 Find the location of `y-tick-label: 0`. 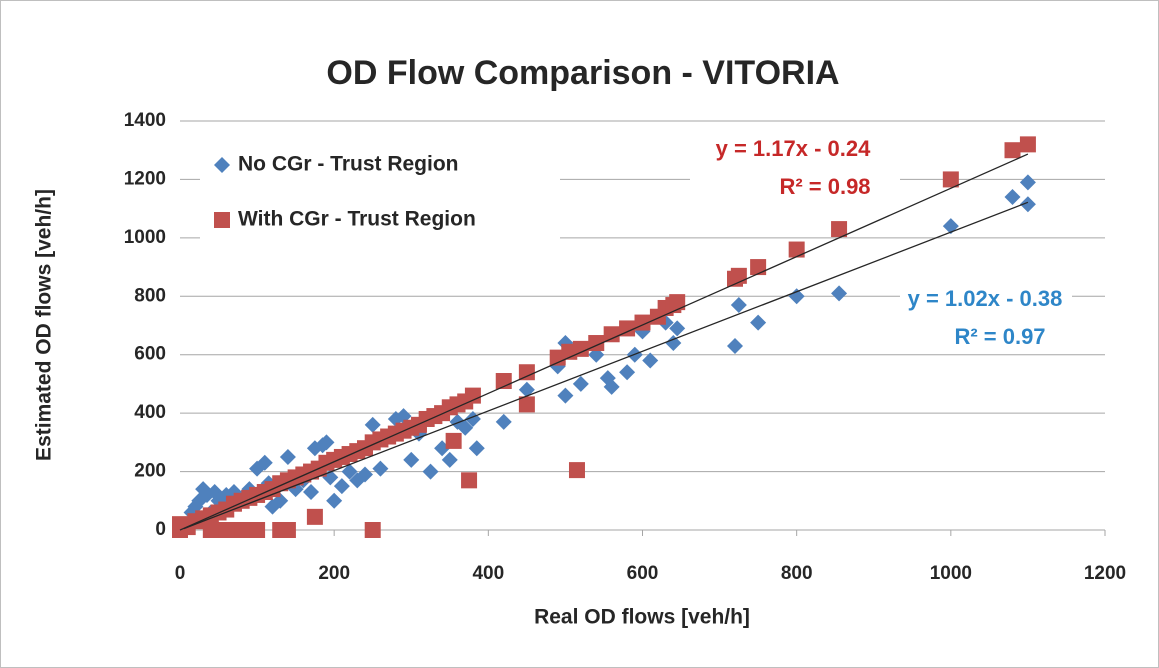

y-tick-label: 0 is located at coordinates (160, 529).